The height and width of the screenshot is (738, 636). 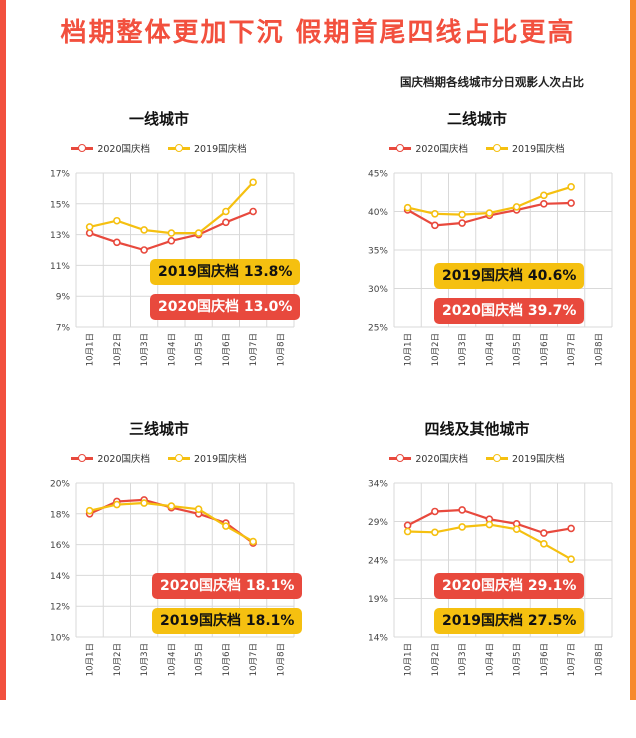 What do you see at coordinates (509, 586) in the screenshot?
I see `annotation-badge-2020: 2020国庆档 29.1%` at bounding box center [509, 586].